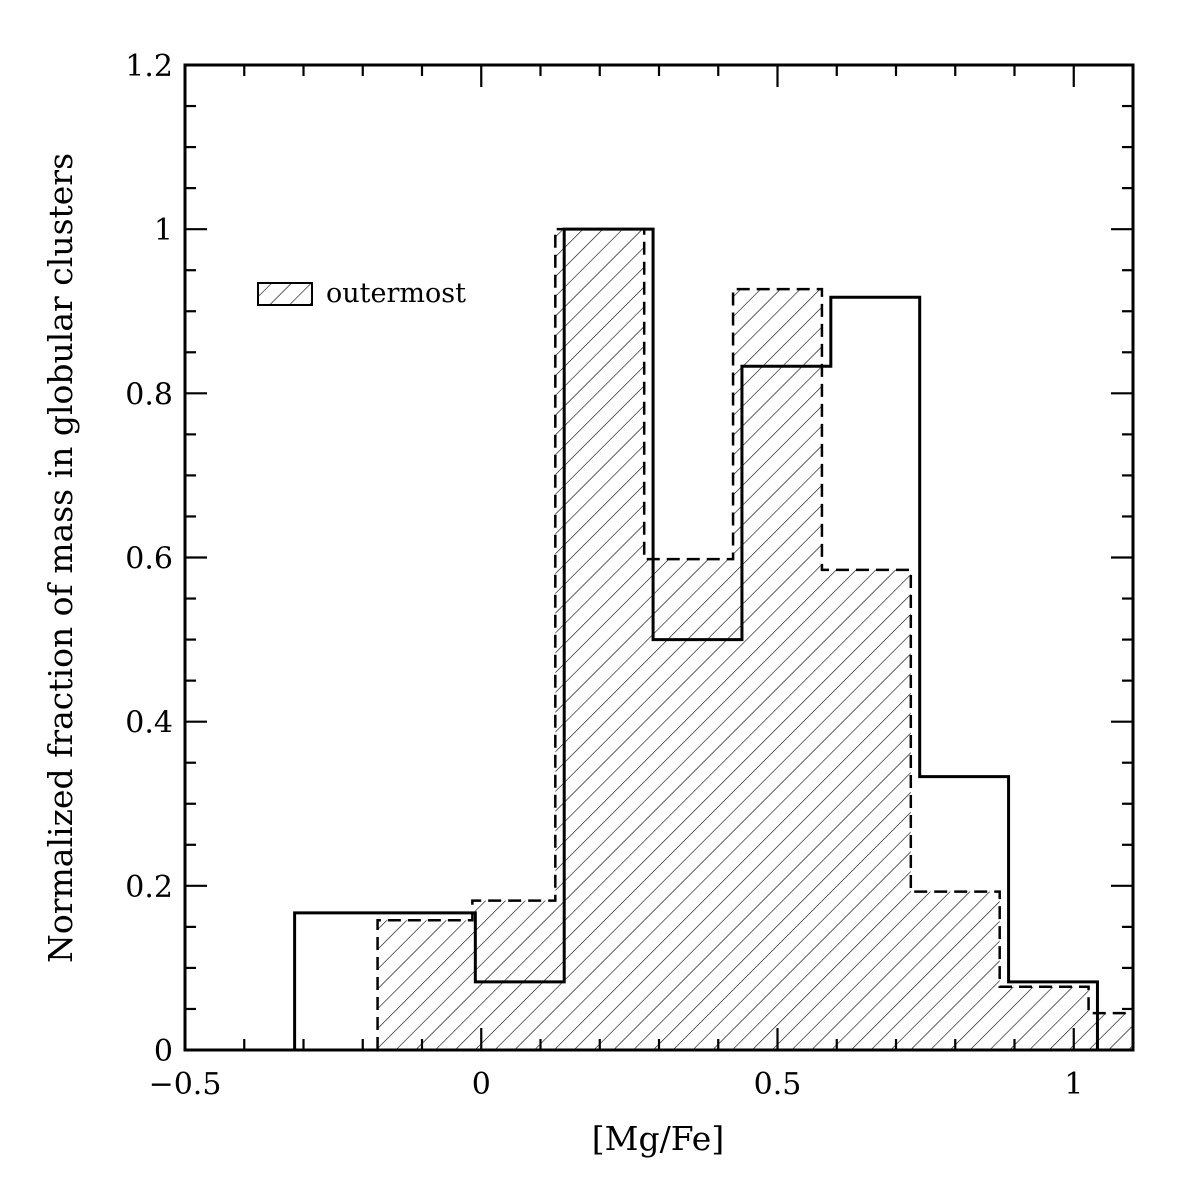 The image size is (1196, 1201). Describe the element at coordinates (163, 230) in the screenshot. I see `y-tick-label: 1` at that location.